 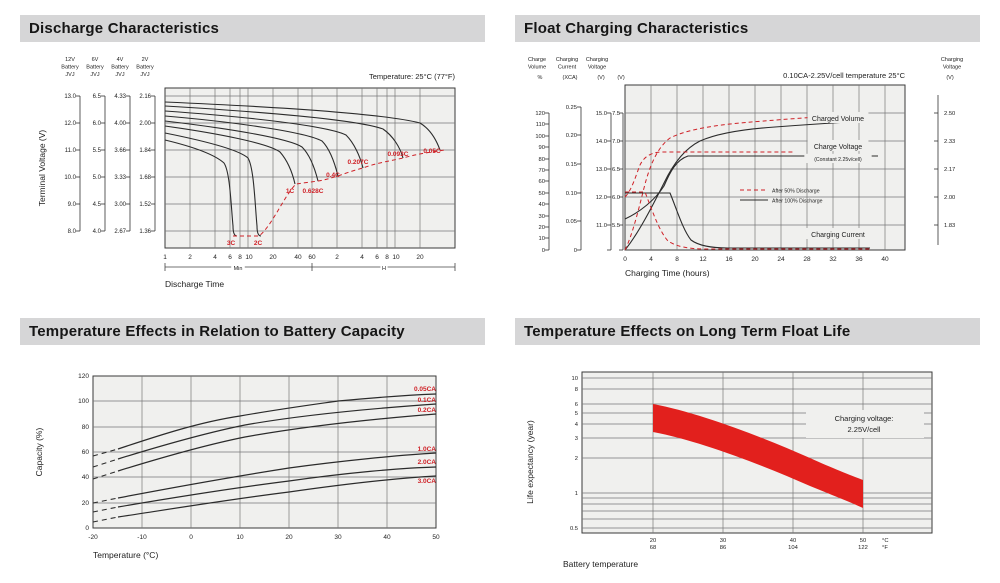 What do you see at coordinates (542, 148) in the screenshot?
I see `chart-label: 90` at bounding box center [542, 148].